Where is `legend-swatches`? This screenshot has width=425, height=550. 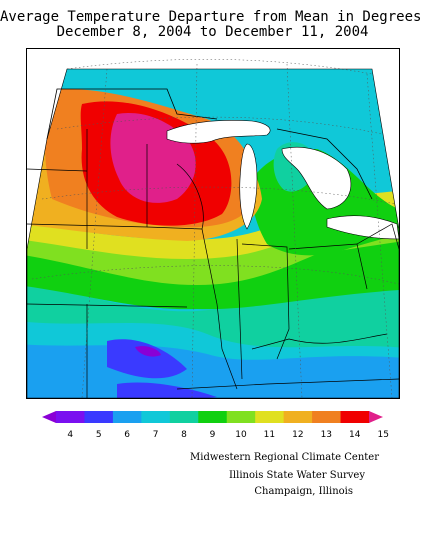 legend-swatches is located at coordinates (212, 417).